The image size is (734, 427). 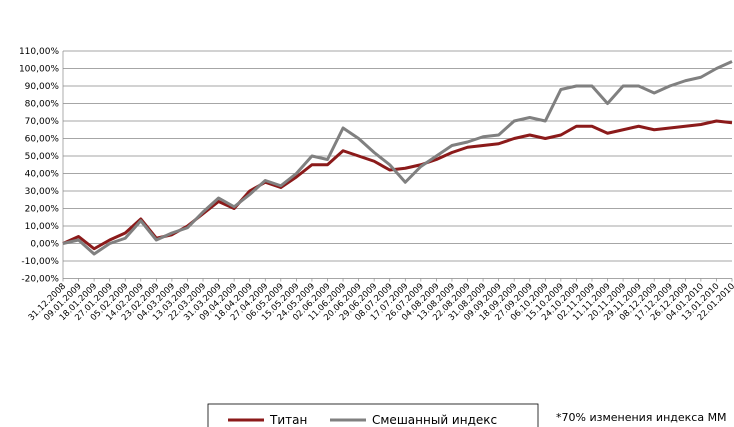 I want to click on y-tick-label: 0,00%, so click(x=44, y=245).